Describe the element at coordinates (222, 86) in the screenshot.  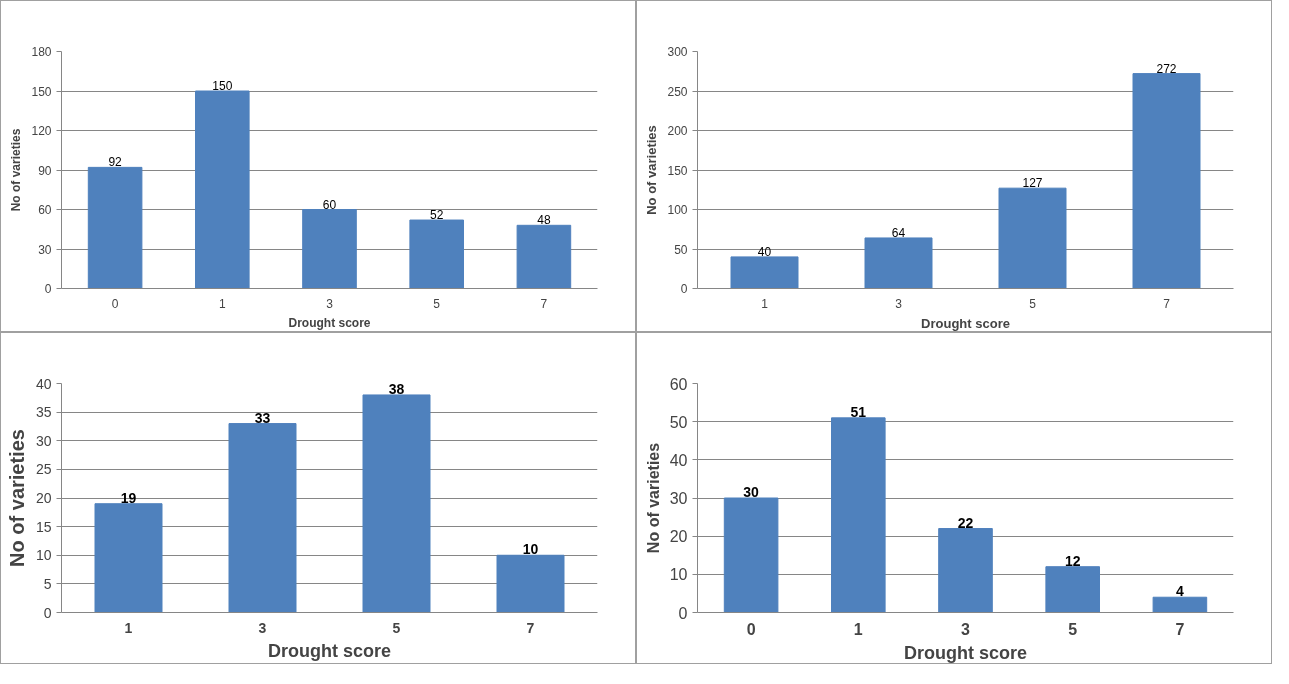
I see `data-label: 150` at that location.